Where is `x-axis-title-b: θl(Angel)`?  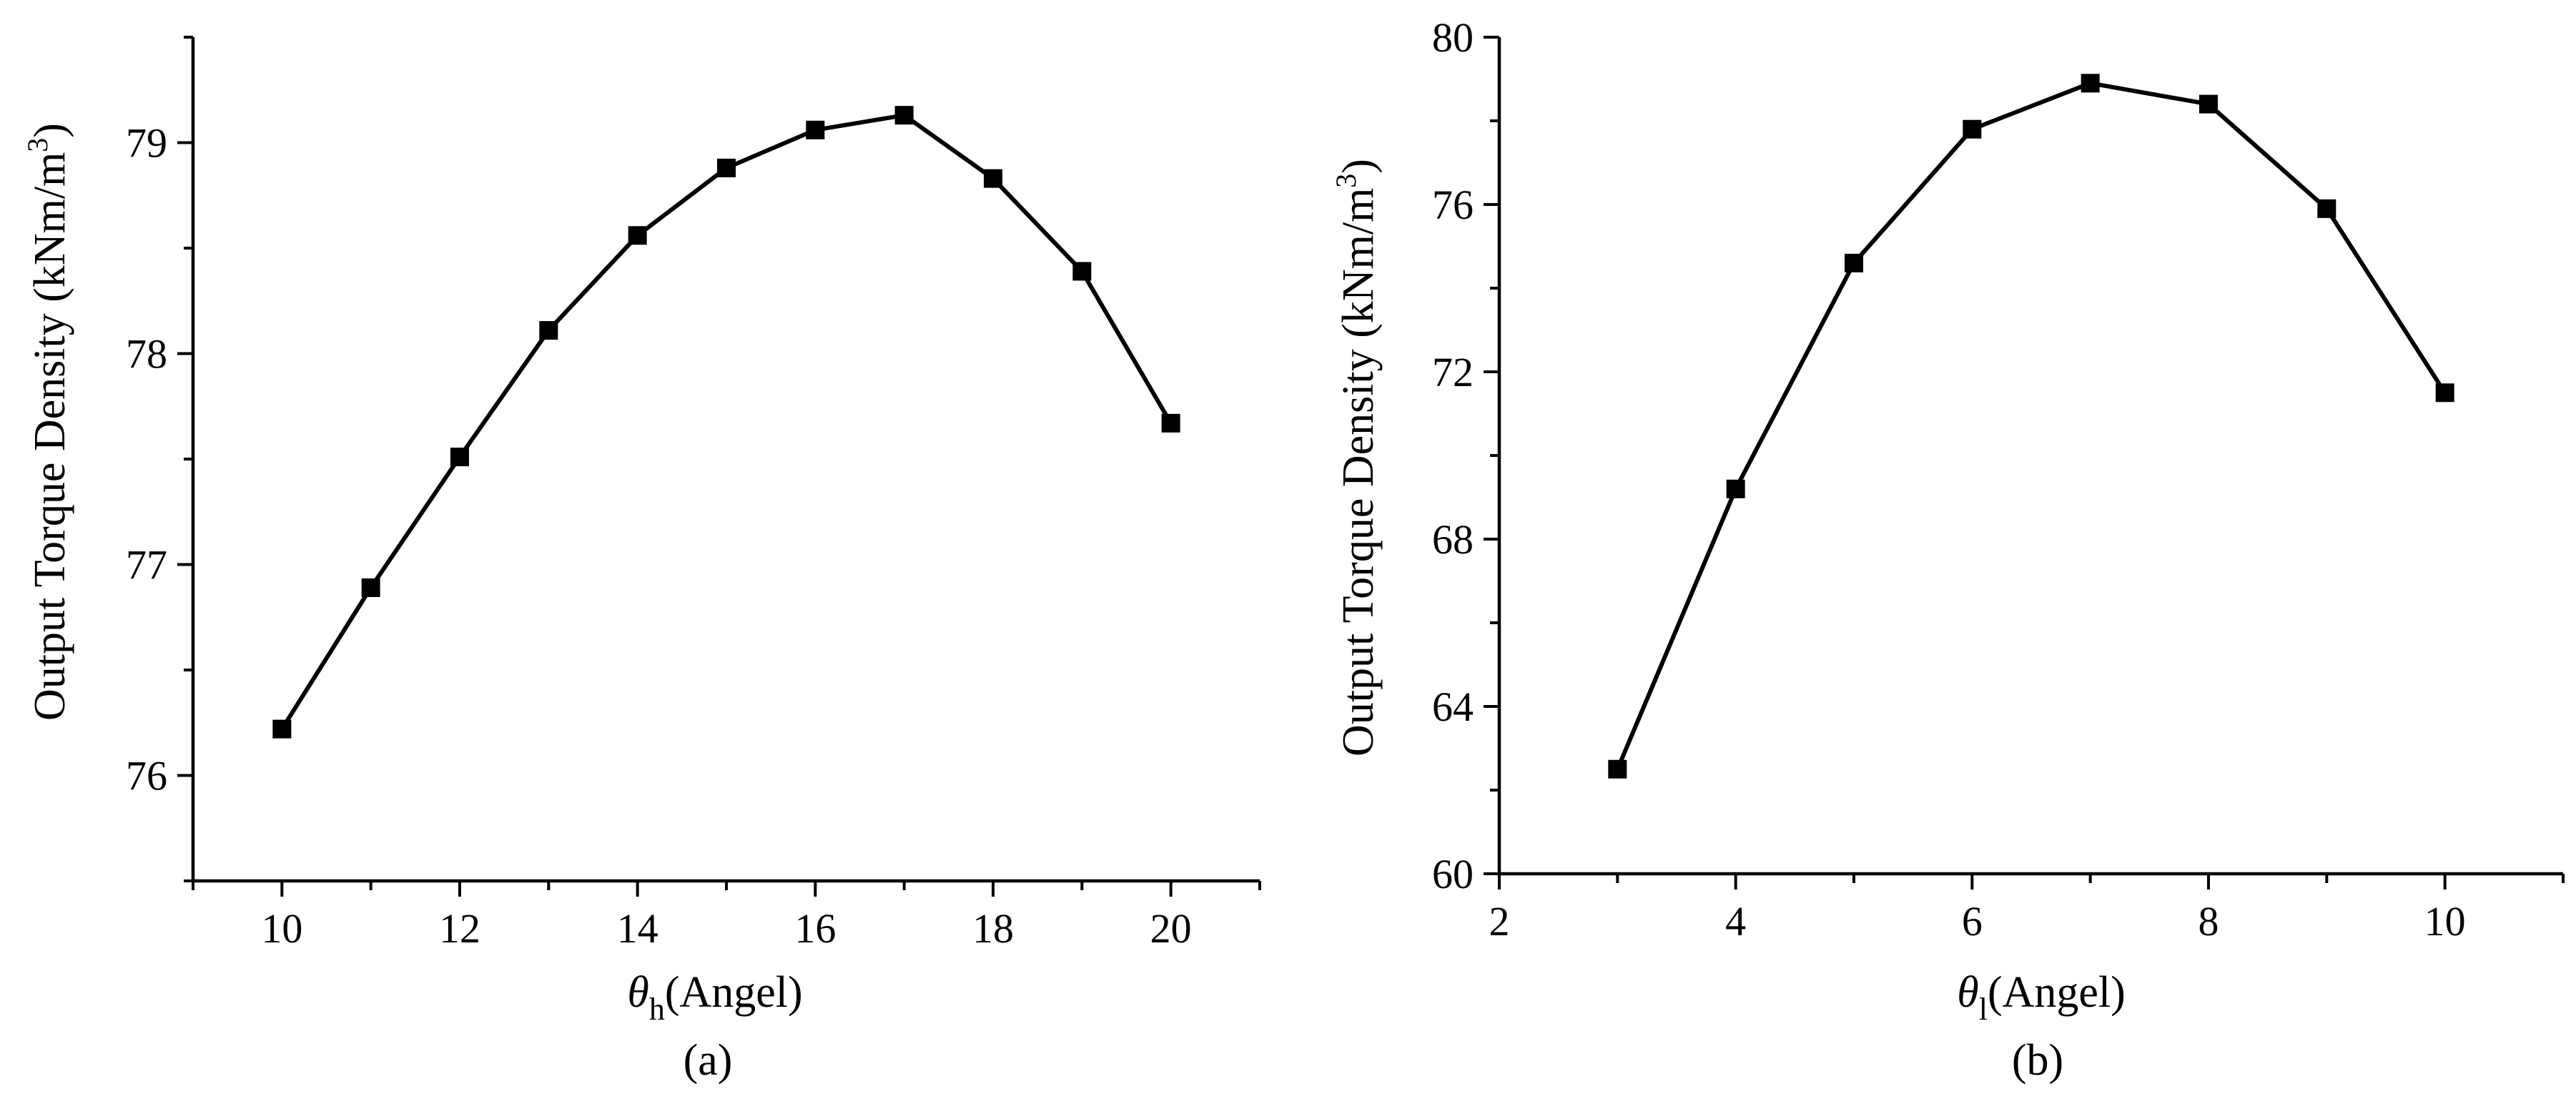
x-axis-title-b: θl(Angel) is located at coordinates (2041, 997).